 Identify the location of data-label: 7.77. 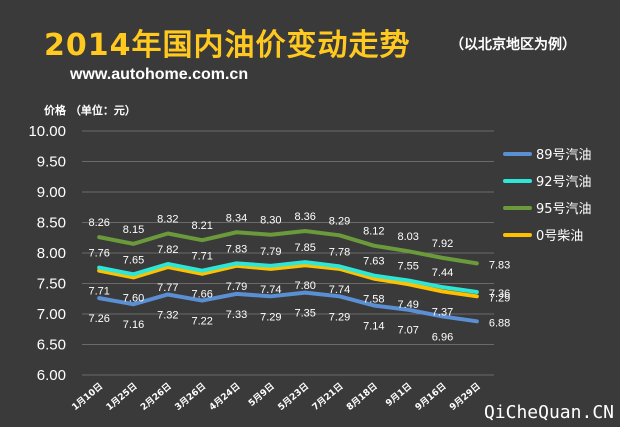
(167, 288).